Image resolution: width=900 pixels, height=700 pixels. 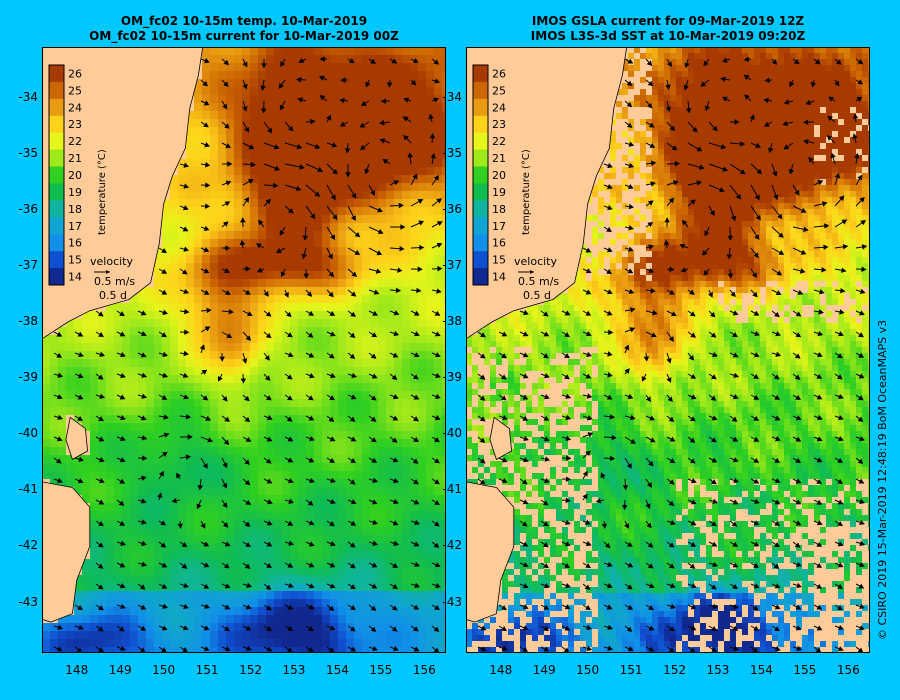 I want to click on latitude-tick-label: -39, so click(x=452, y=377).